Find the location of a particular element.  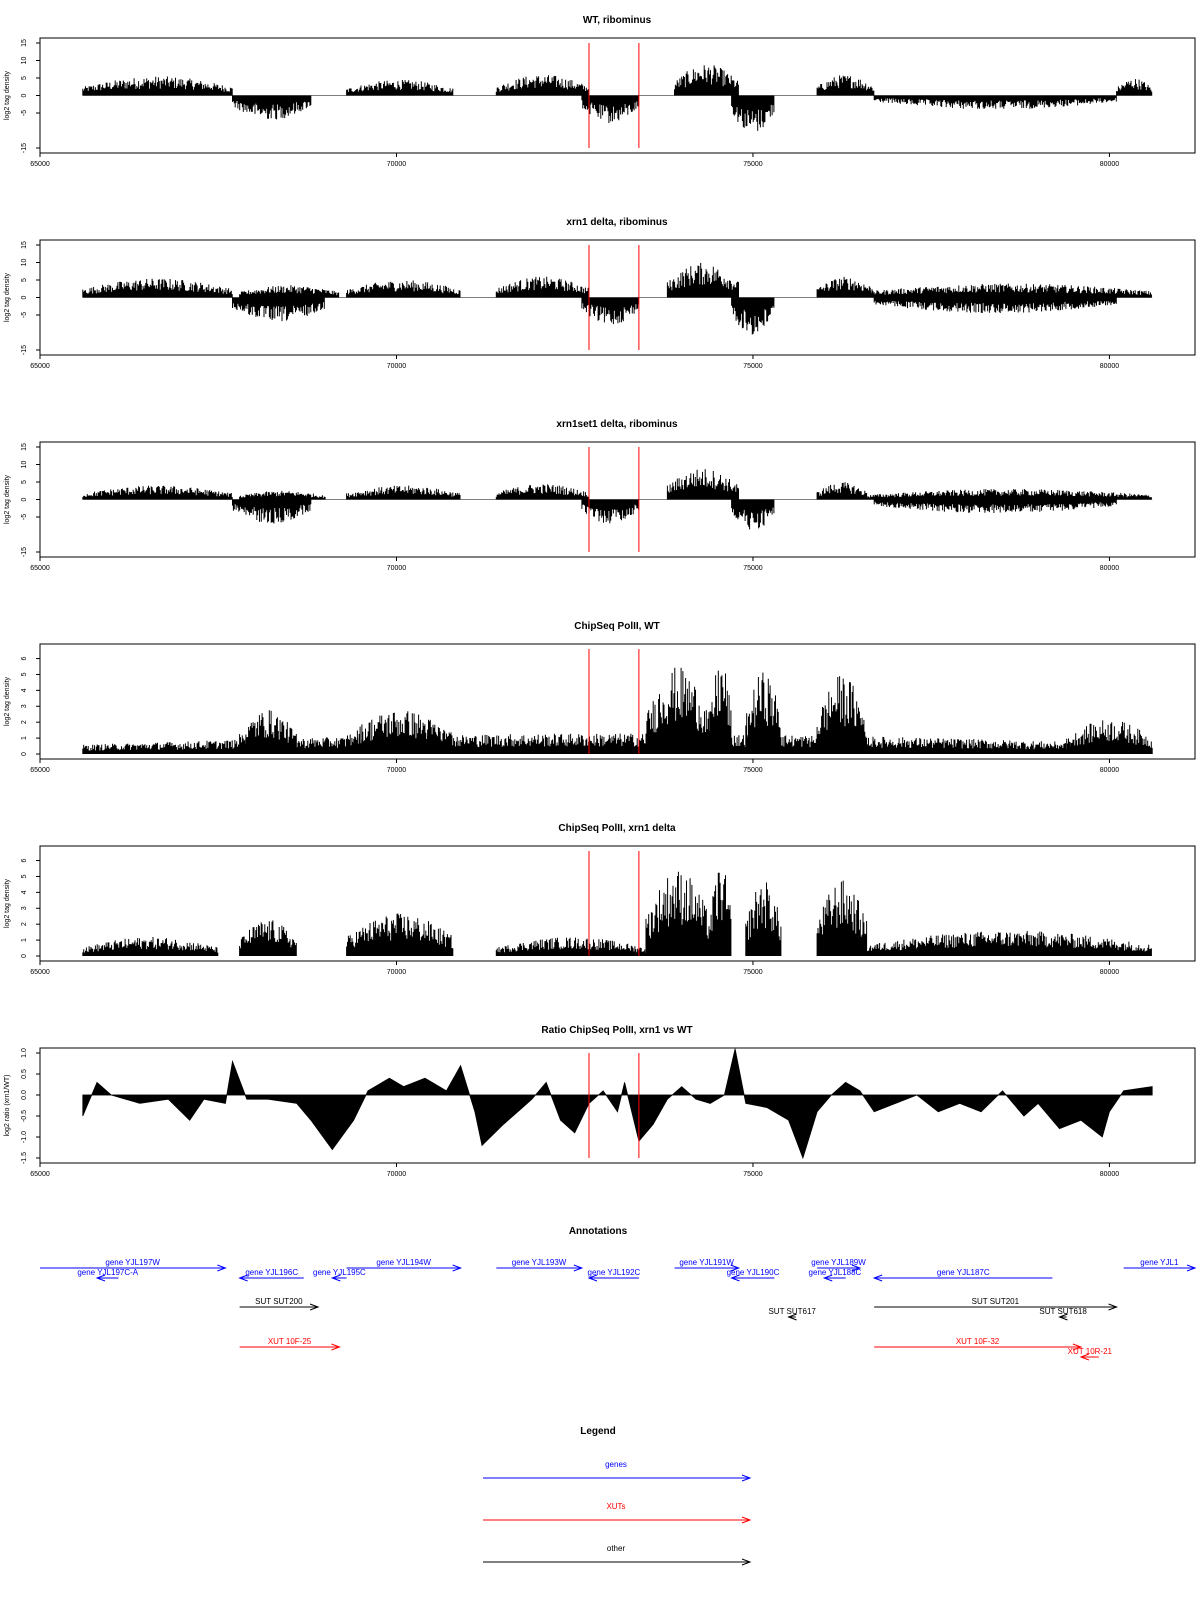

annotation-feature: SUT SUT617 is located at coordinates (792, 1314).